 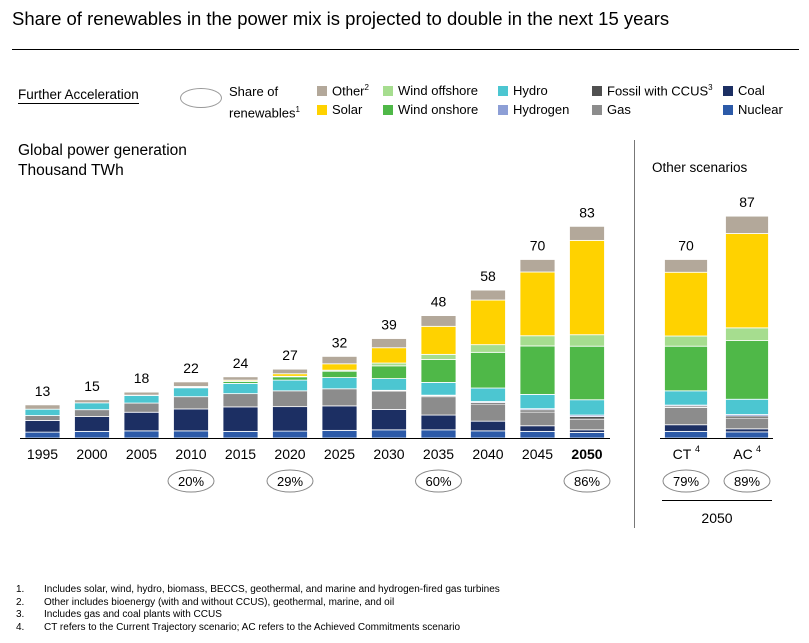 What do you see at coordinates (747, 281) in the screenshot?
I see `bar-segment-AC-solar` at bounding box center [747, 281].